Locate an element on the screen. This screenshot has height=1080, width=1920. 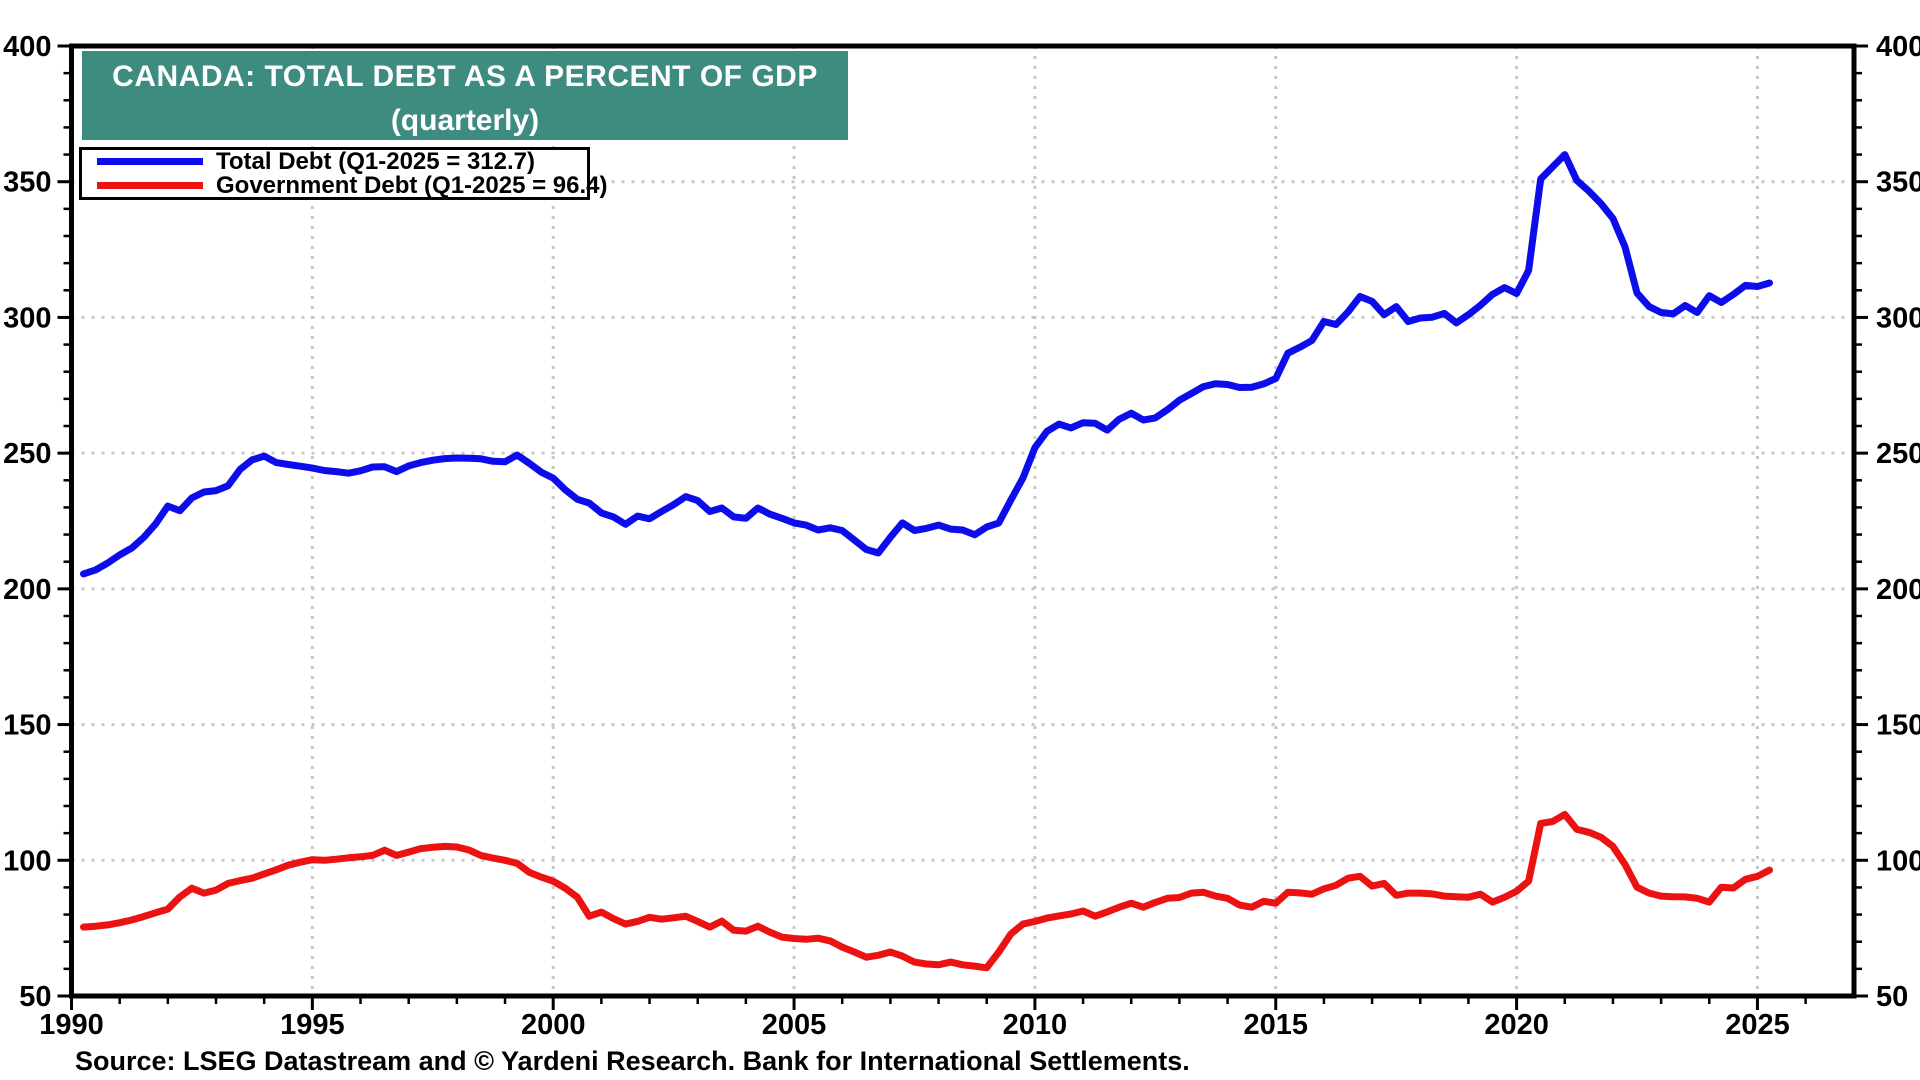
legend-item-total-debt: Total Debt (Q1-2025 = 312.7) is located at coordinates (334, 161).